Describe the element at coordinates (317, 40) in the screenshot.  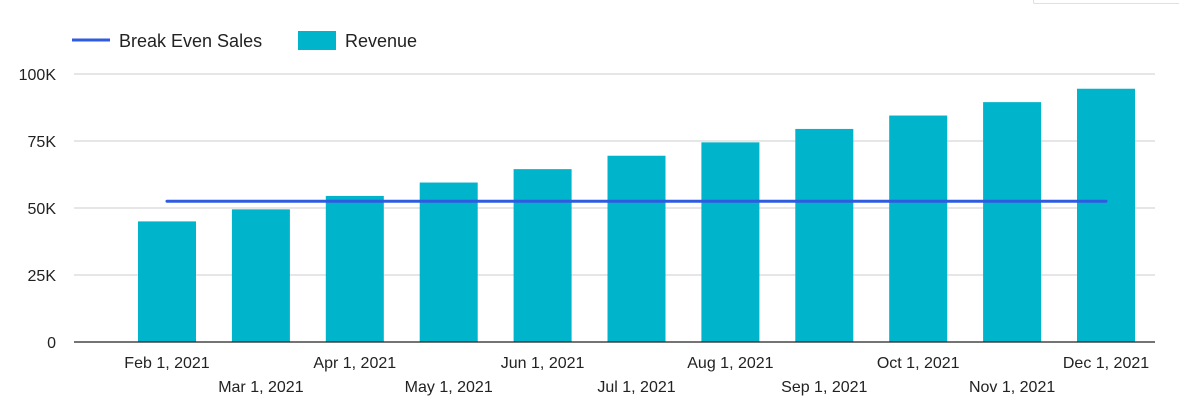
I see `legend-revenue-swatch` at that location.